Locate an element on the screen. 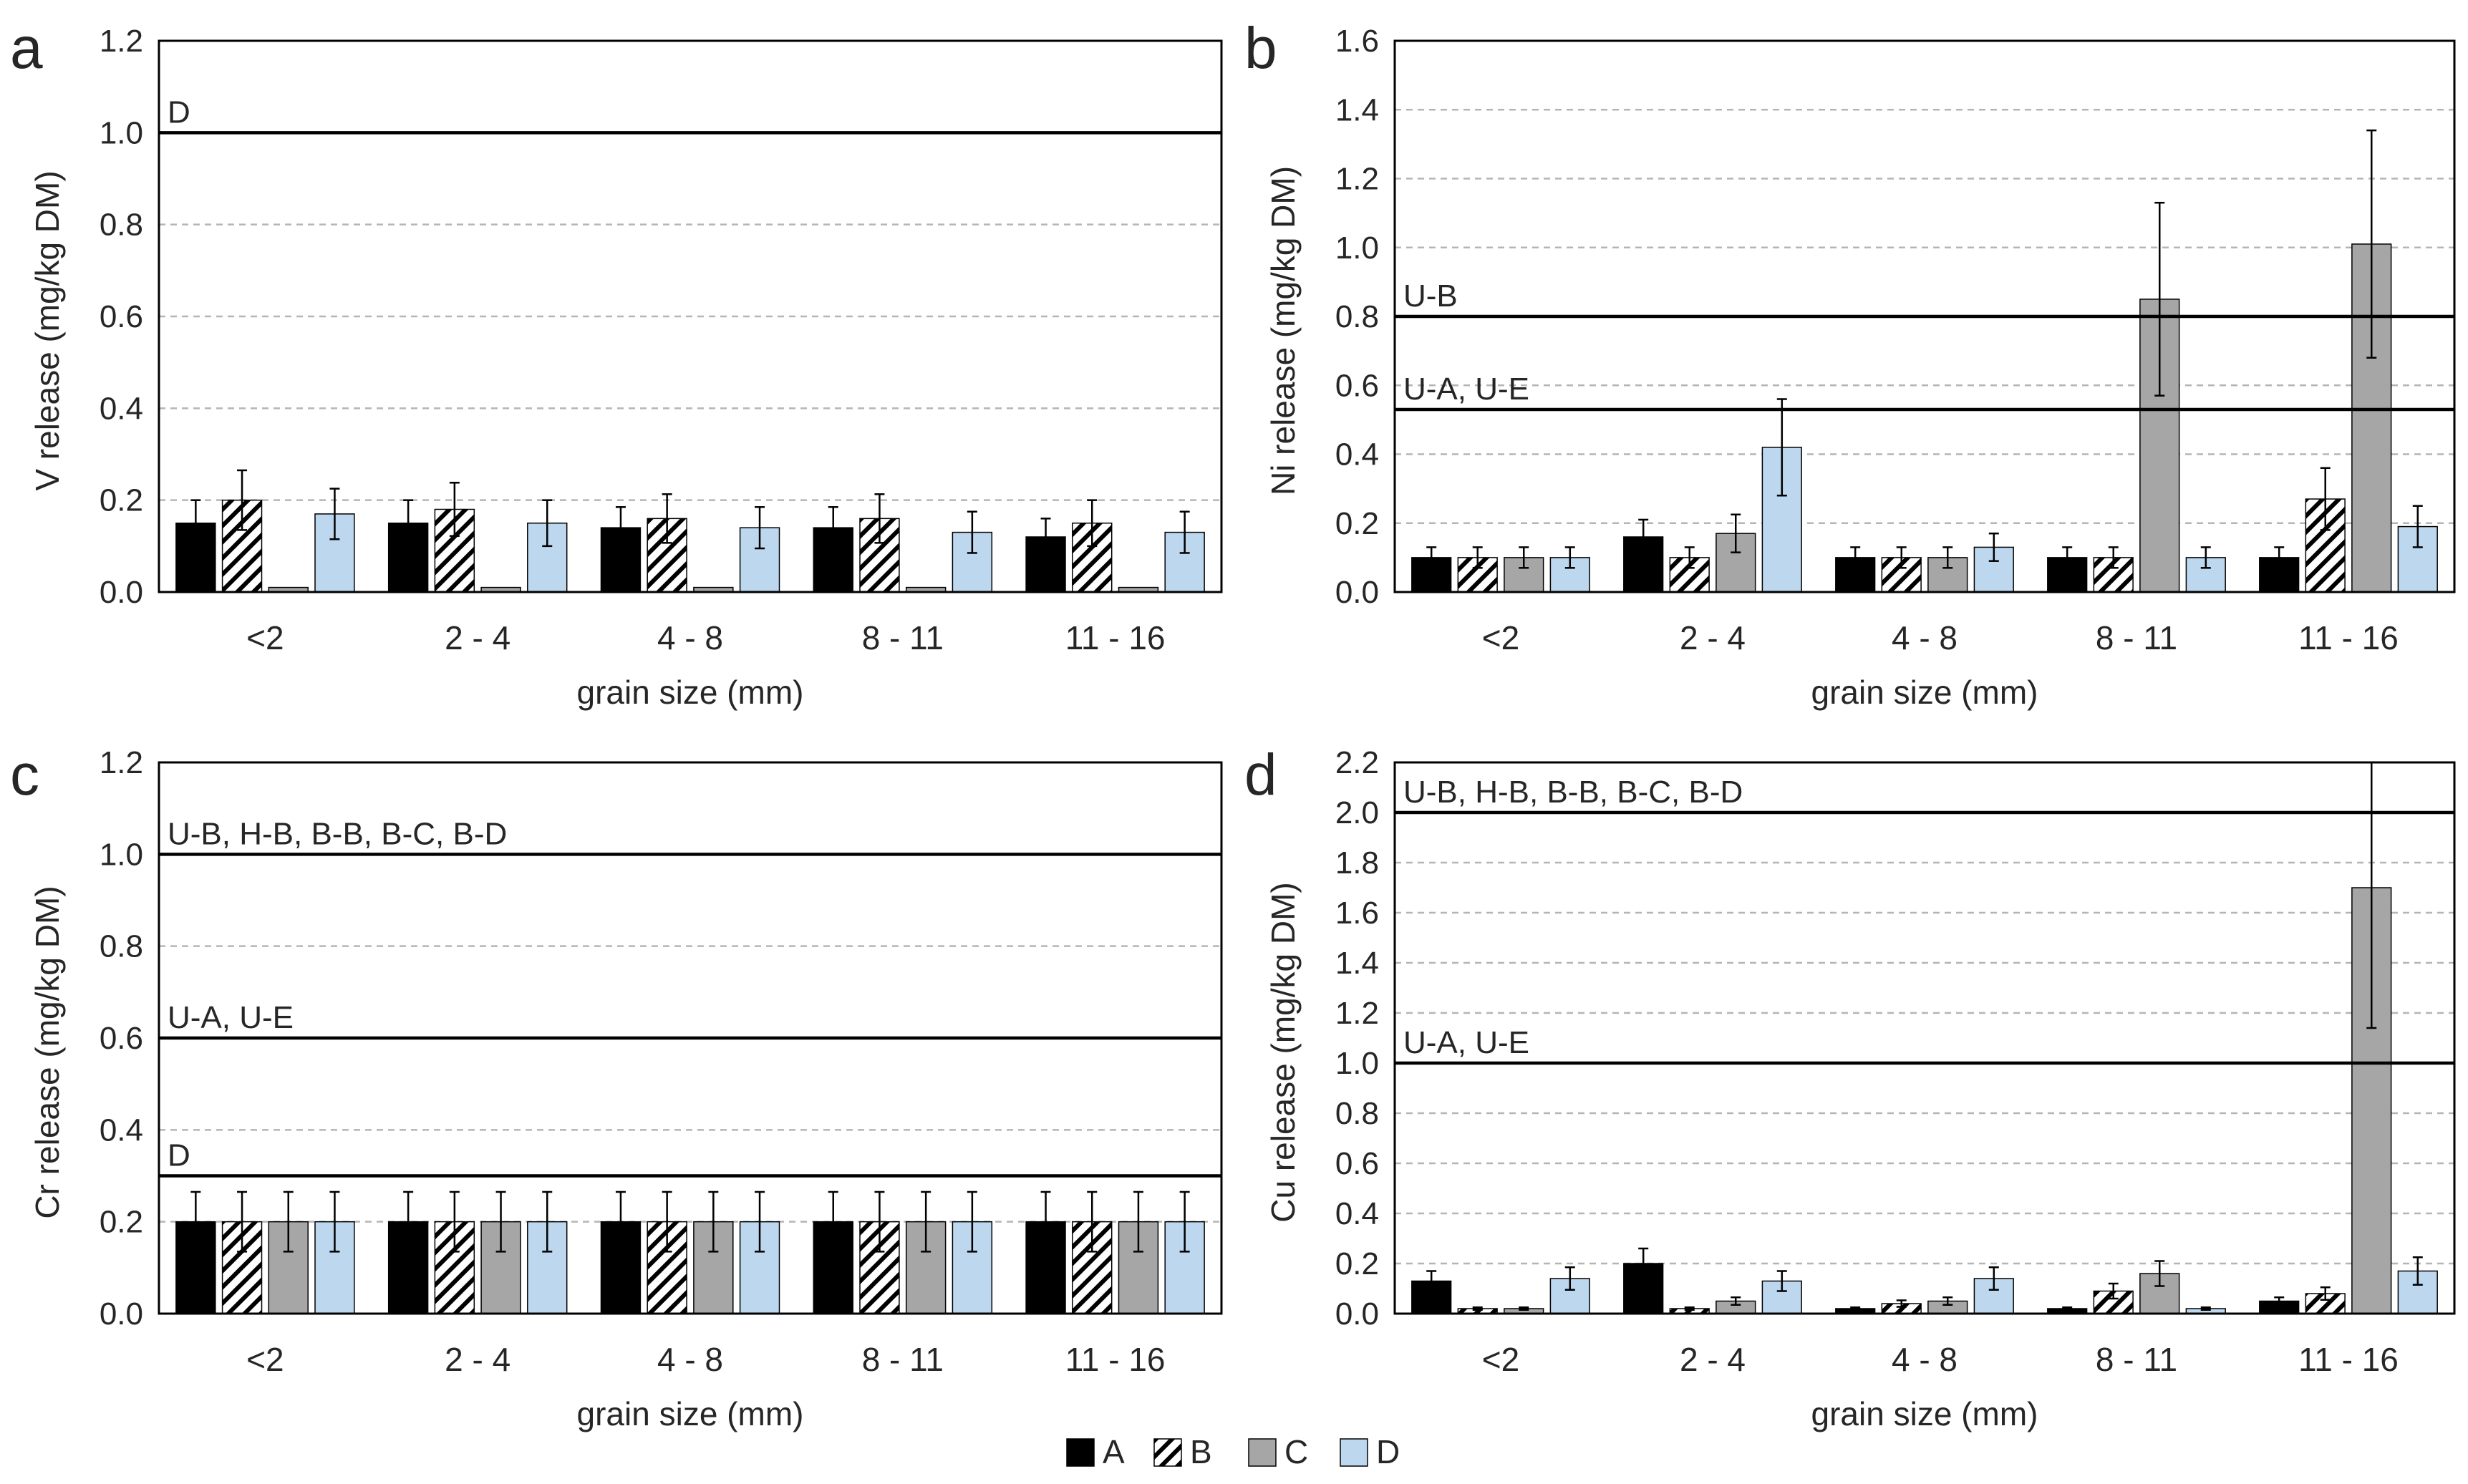 The width and height of the screenshot is (2468, 1484). legend-label-D: D is located at coordinates (1388, 1451).